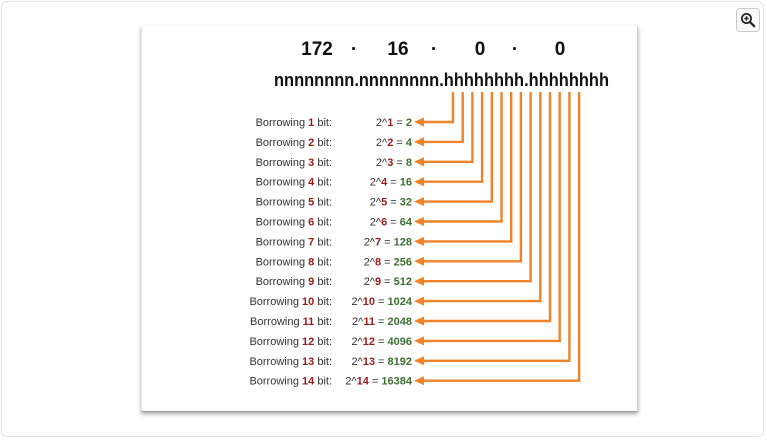 The height and width of the screenshot is (440, 767). What do you see at coordinates (382, 322) in the screenshot?
I see `power-expression: 2^11 = 2048` at bounding box center [382, 322].